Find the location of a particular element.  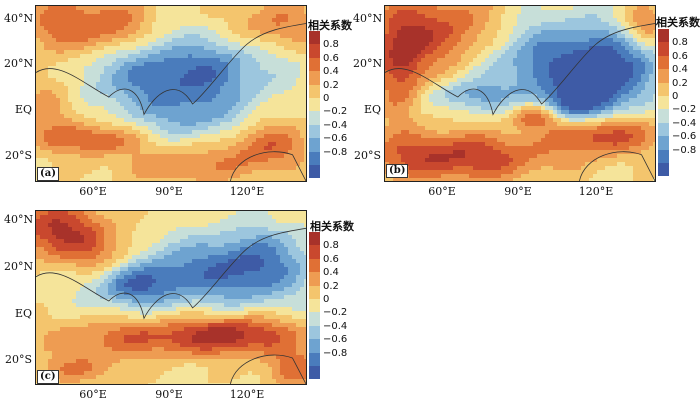

panel-tag-c: (c) is located at coordinates (48, 377).